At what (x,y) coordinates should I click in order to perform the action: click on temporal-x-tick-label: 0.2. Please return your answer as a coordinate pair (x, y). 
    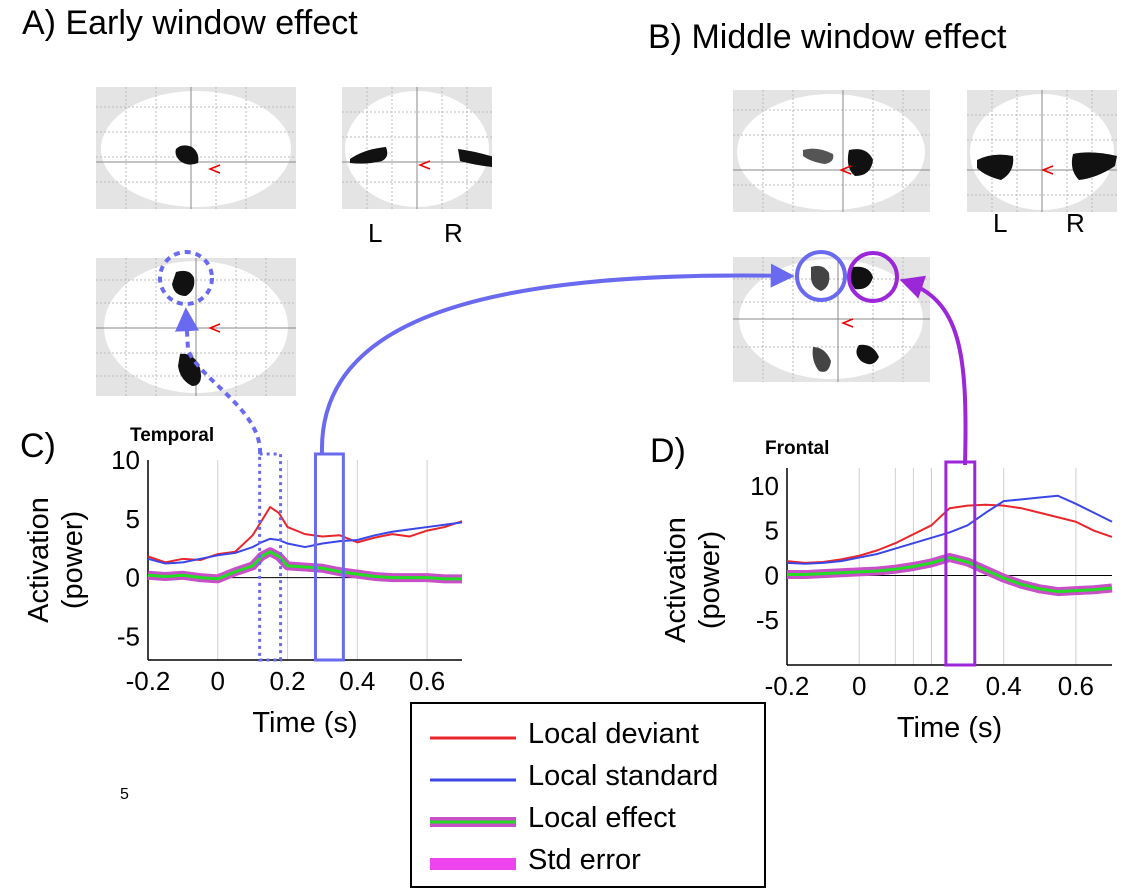
    Looking at the image, I should click on (287, 681).